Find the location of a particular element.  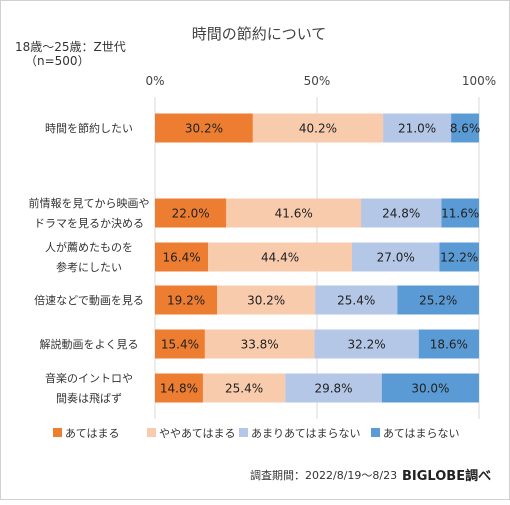

data-label: 18.6% is located at coordinates (449, 345).